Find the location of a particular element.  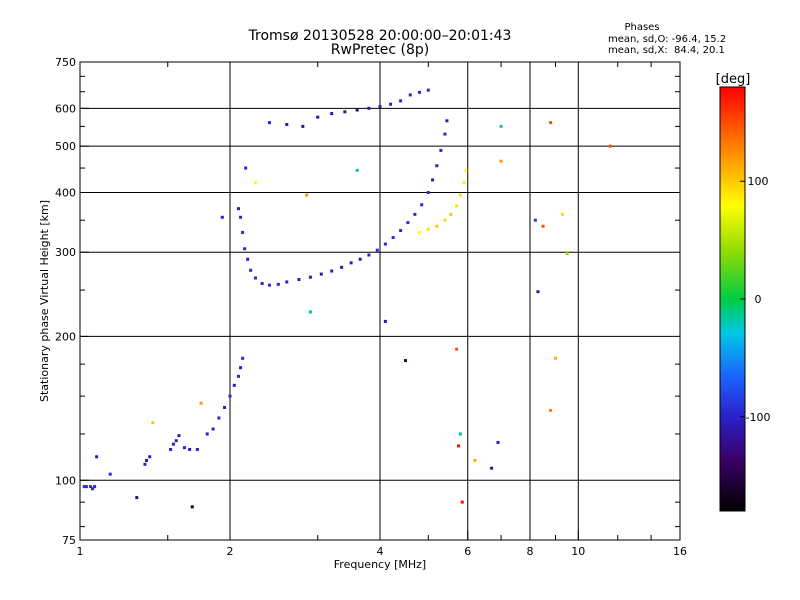

colorbar-label: [deg] is located at coordinates (733, 79).